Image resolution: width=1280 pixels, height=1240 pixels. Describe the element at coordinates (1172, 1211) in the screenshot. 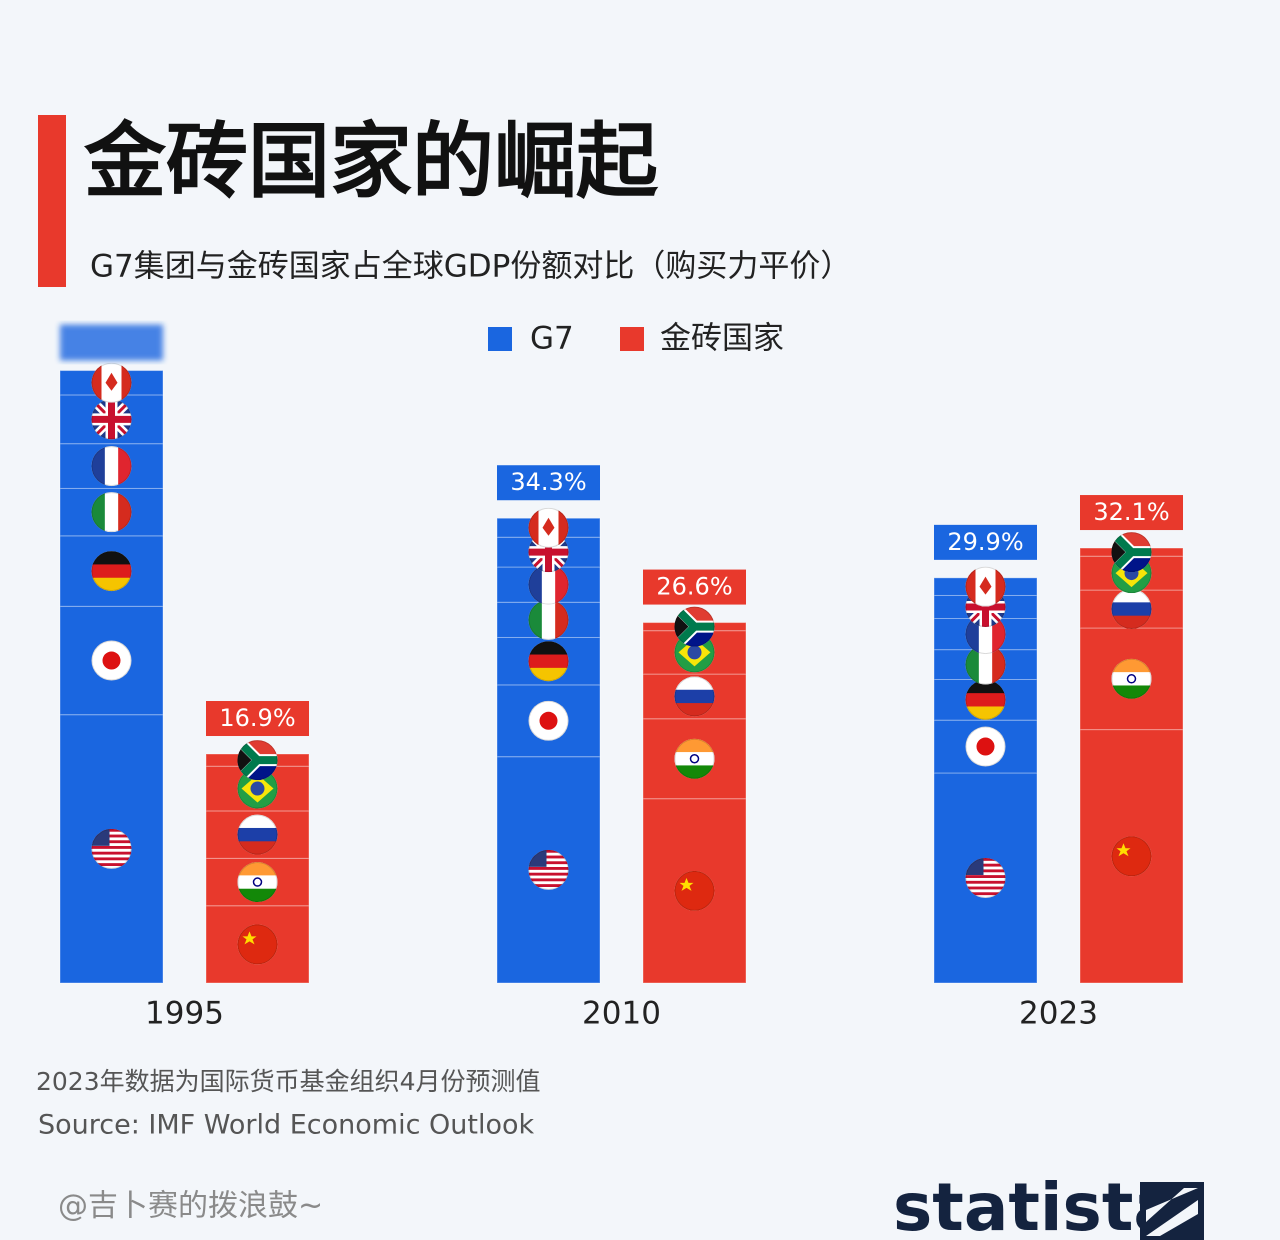

I see `logo-icon` at that location.